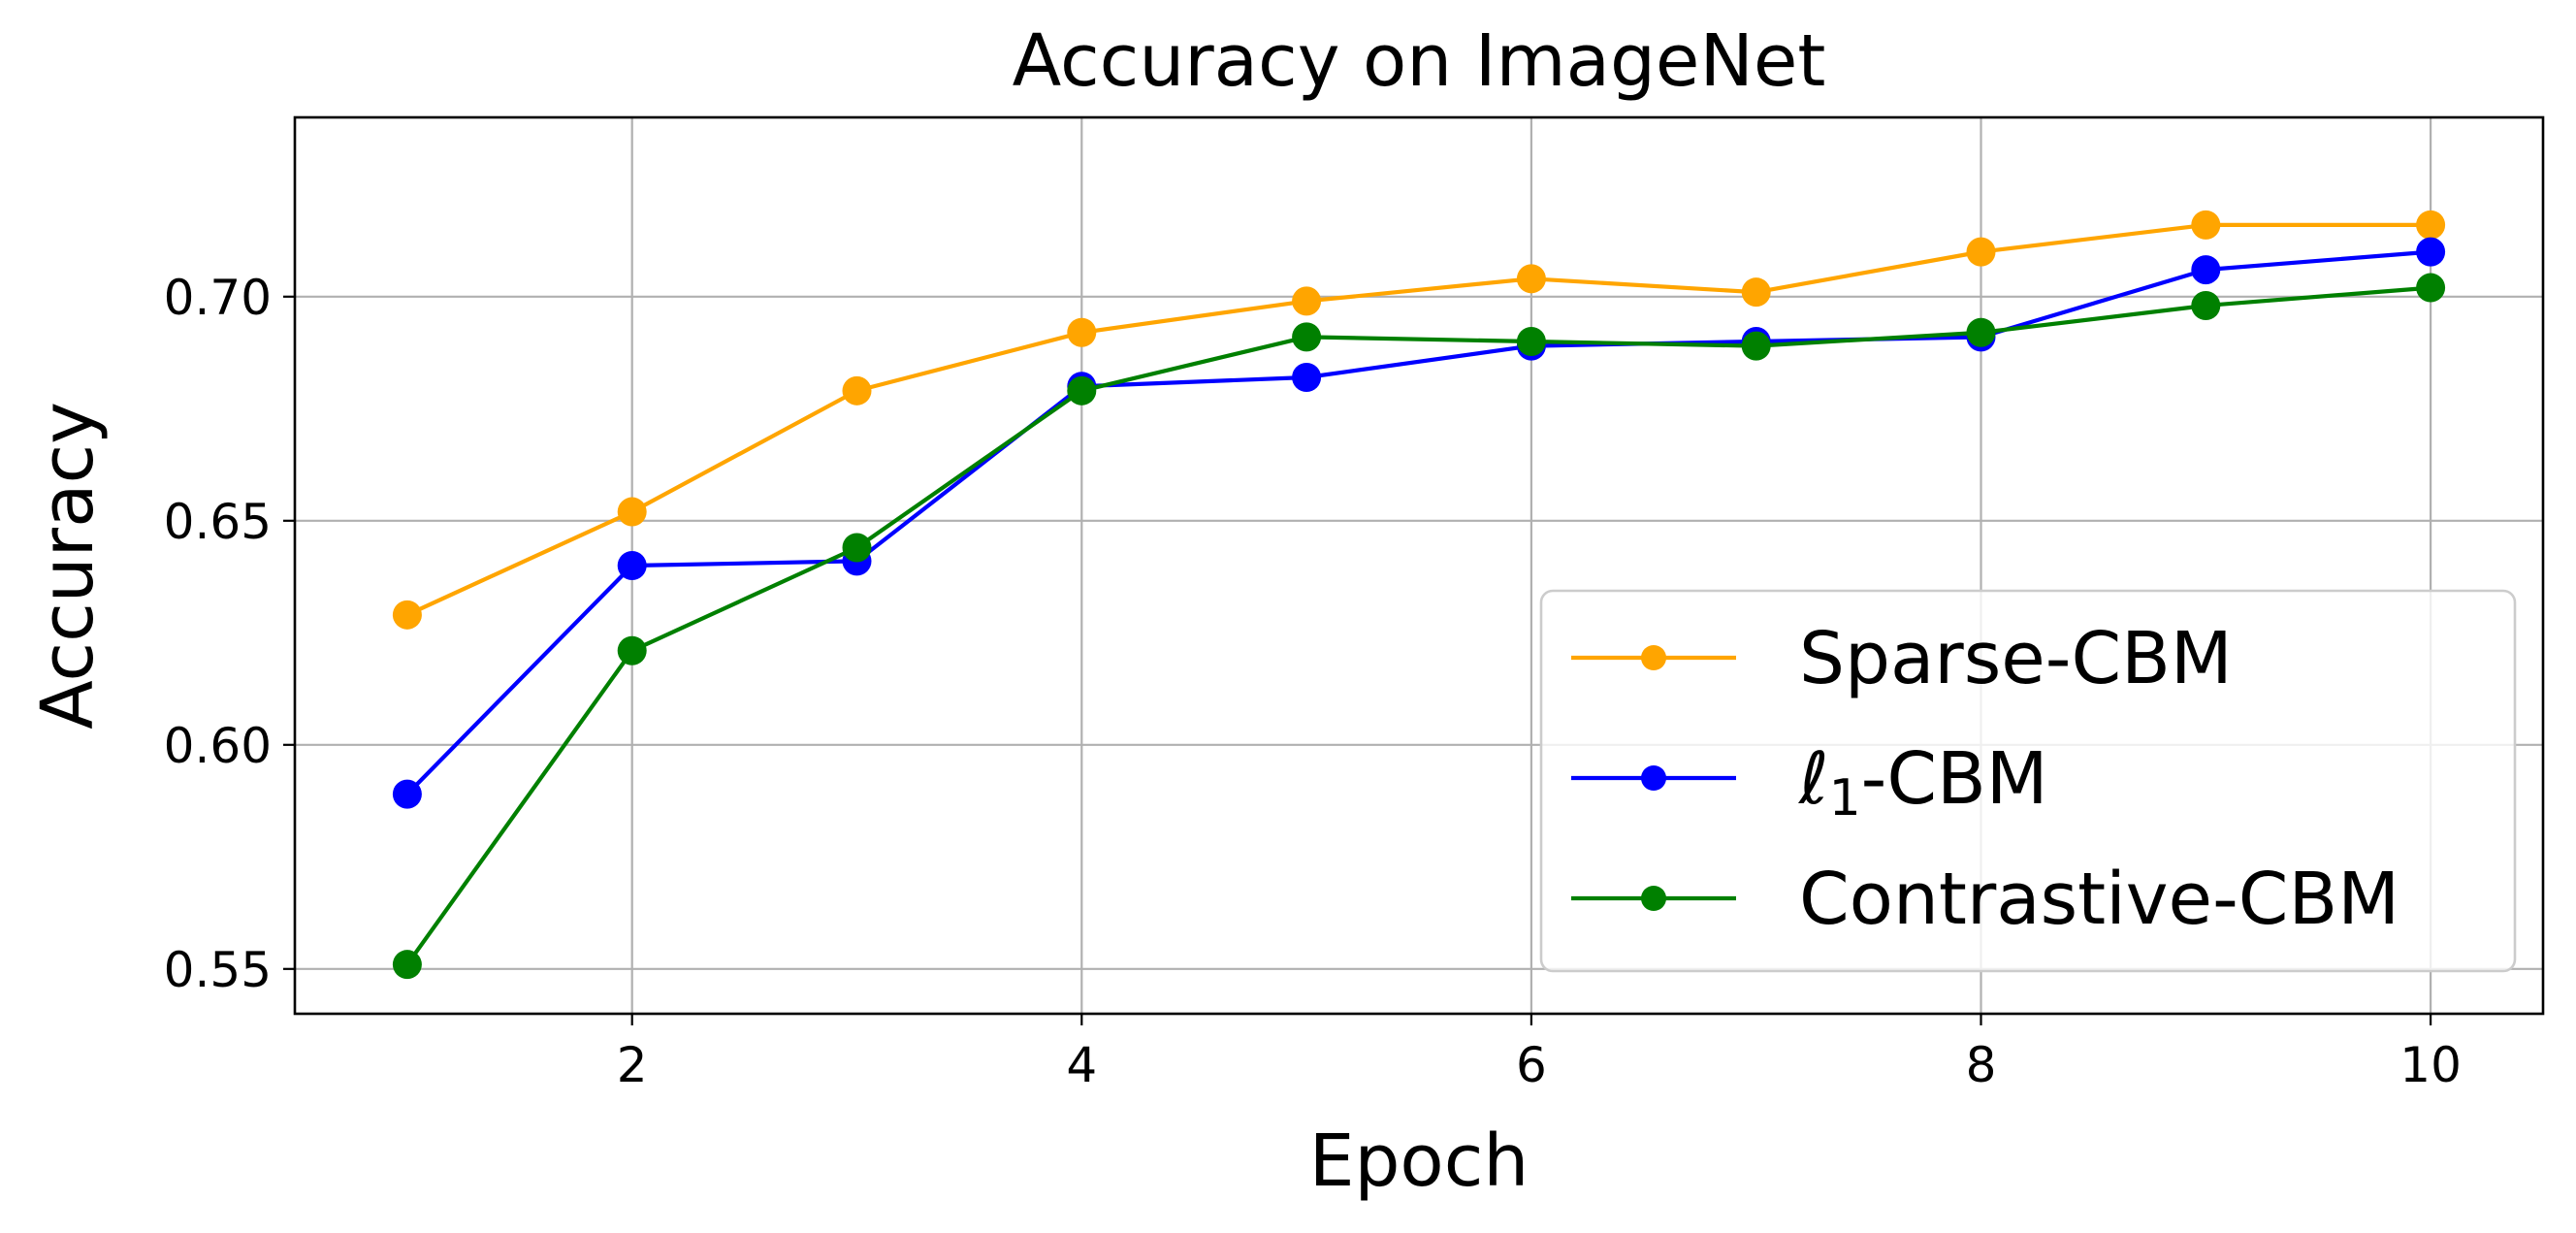  What do you see at coordinates (1531, 1065) in the screenshot?
I see `x-tick-label: 6` at bounding box center [1531, 1065].